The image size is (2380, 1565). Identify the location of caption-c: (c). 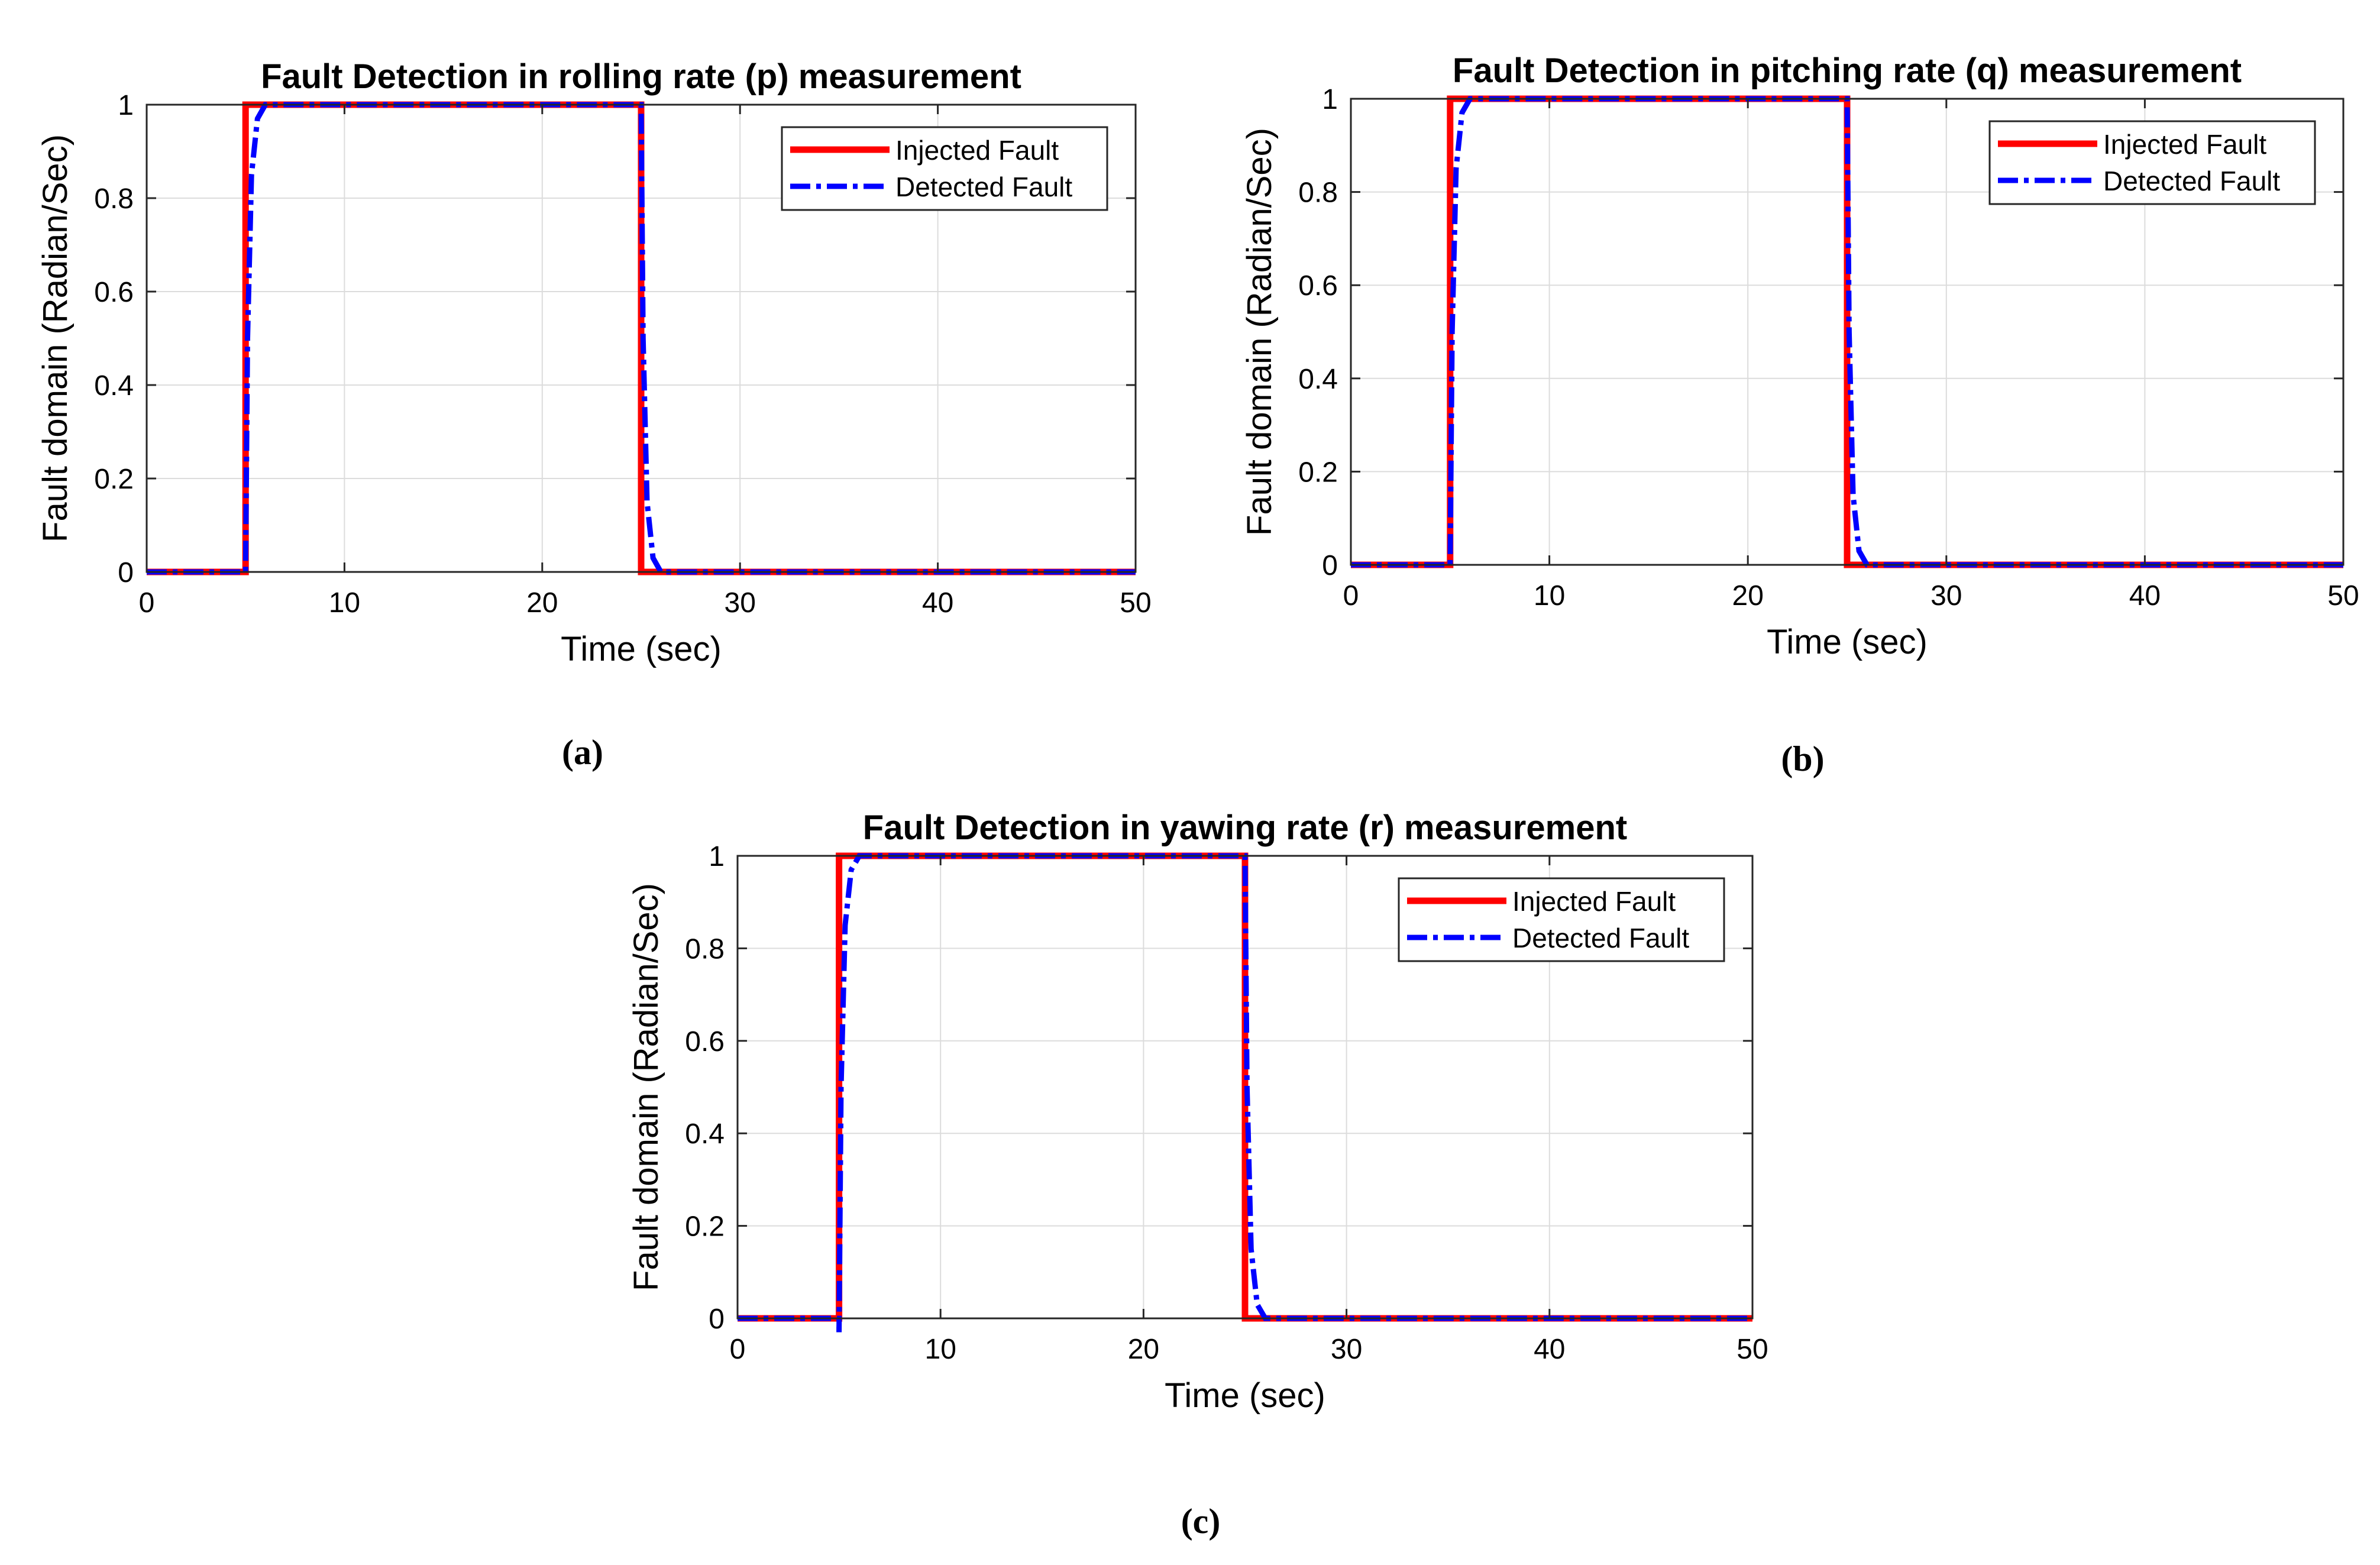
(1201, 1522).